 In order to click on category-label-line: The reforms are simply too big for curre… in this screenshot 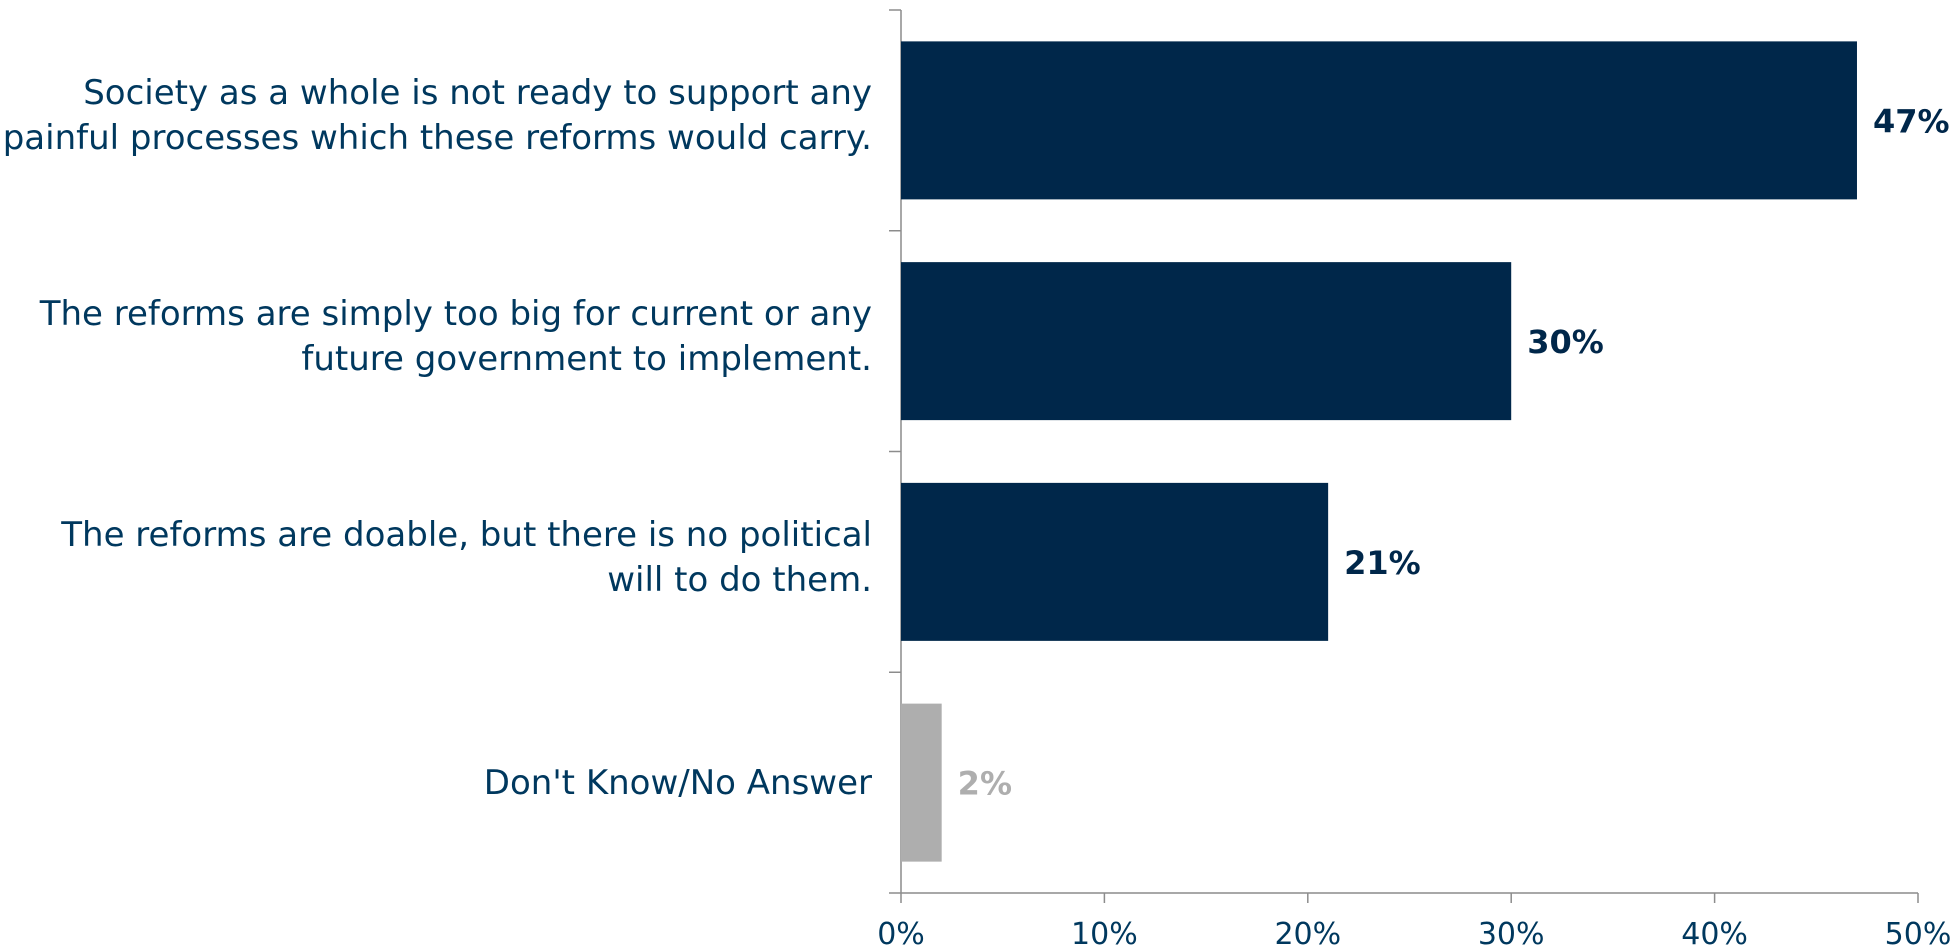, I will do `click(455, 314)`.